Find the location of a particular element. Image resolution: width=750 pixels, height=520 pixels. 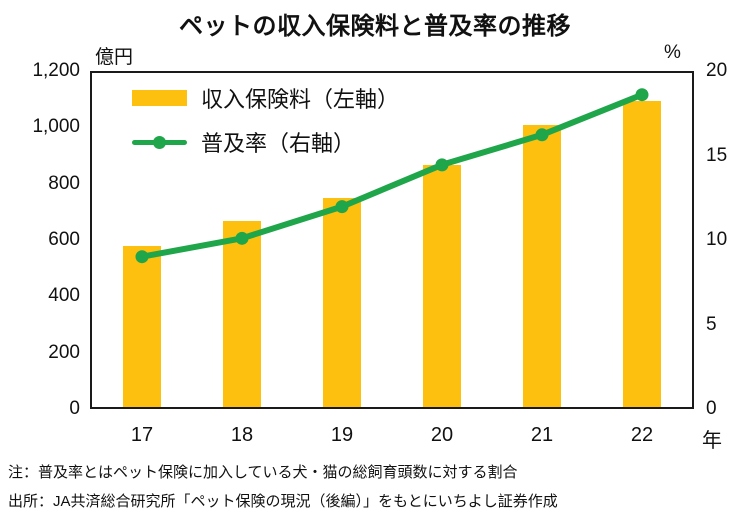

note-source: 出所：JA共済総合研究所「ペット保険の現況（後編）」をもとにいちよし証券作成 is located at coordinates (283, 501).